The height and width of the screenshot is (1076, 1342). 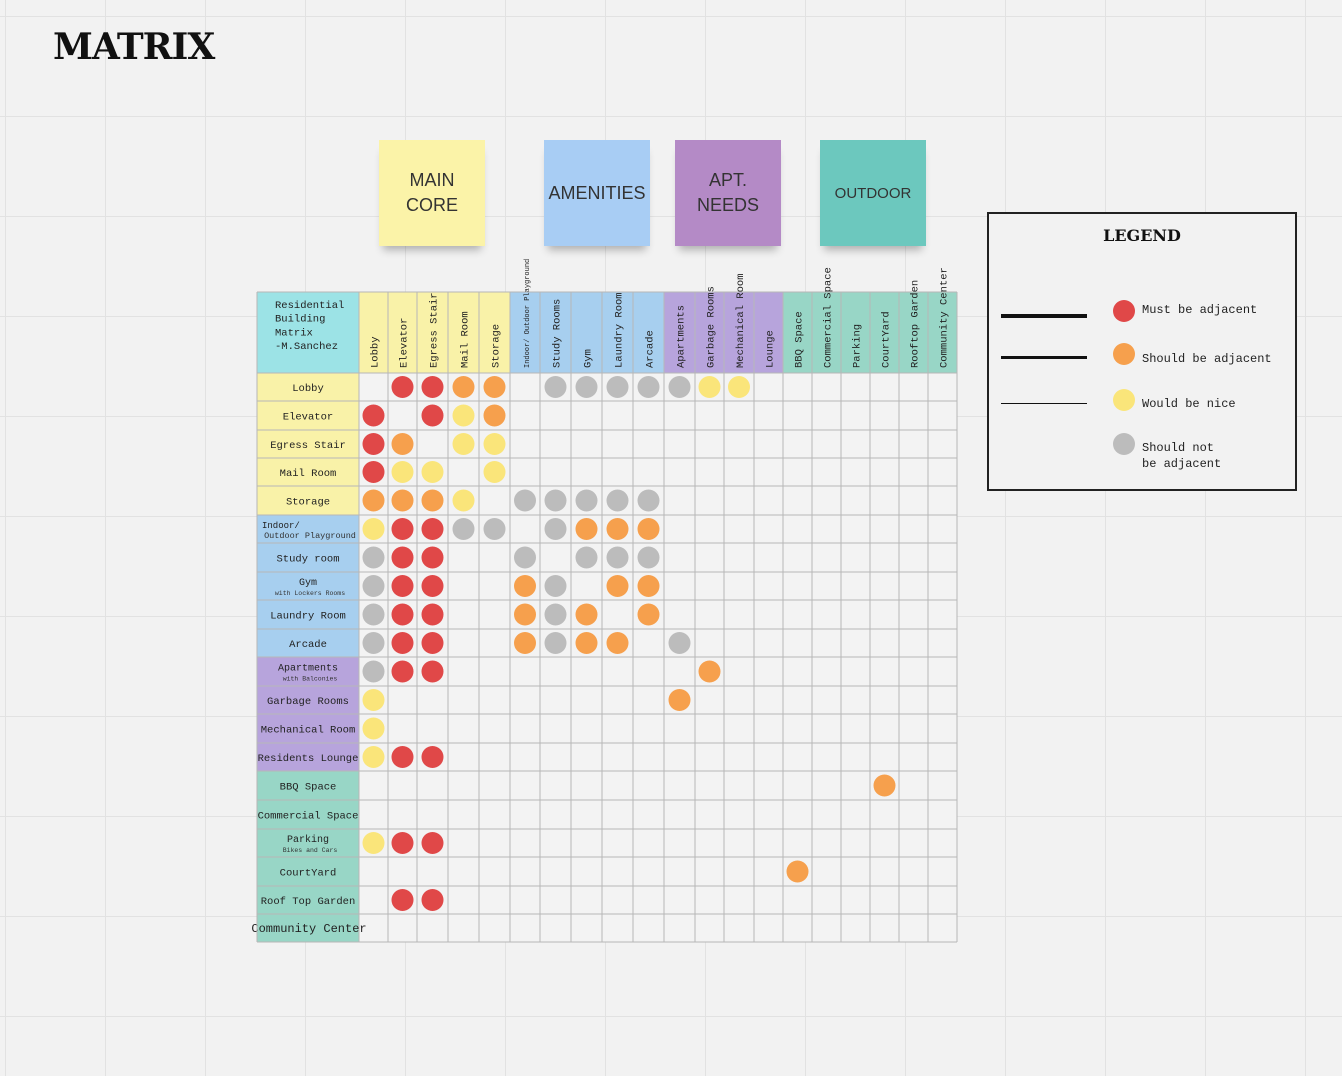 What do you see at coordinates (597, 193) in the screenshot?
I see `sticky-note-amenities: AMENITIES` at bounding box center [597, 193].